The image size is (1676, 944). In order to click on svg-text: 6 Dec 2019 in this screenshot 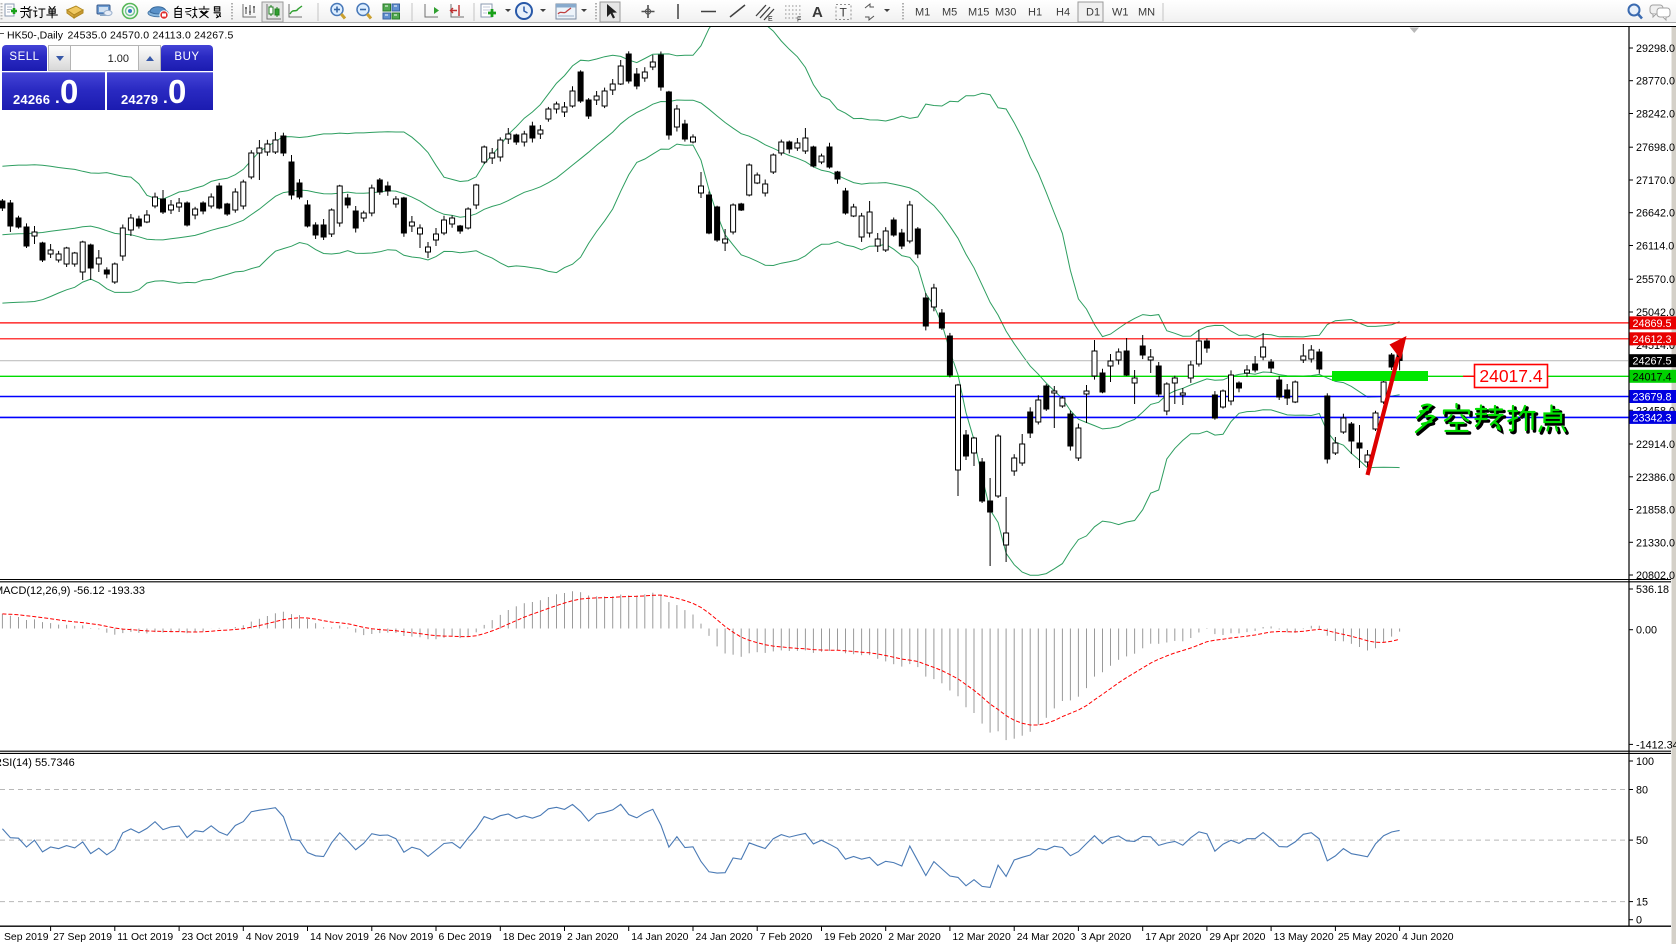, I will do `click(465, 937)`.